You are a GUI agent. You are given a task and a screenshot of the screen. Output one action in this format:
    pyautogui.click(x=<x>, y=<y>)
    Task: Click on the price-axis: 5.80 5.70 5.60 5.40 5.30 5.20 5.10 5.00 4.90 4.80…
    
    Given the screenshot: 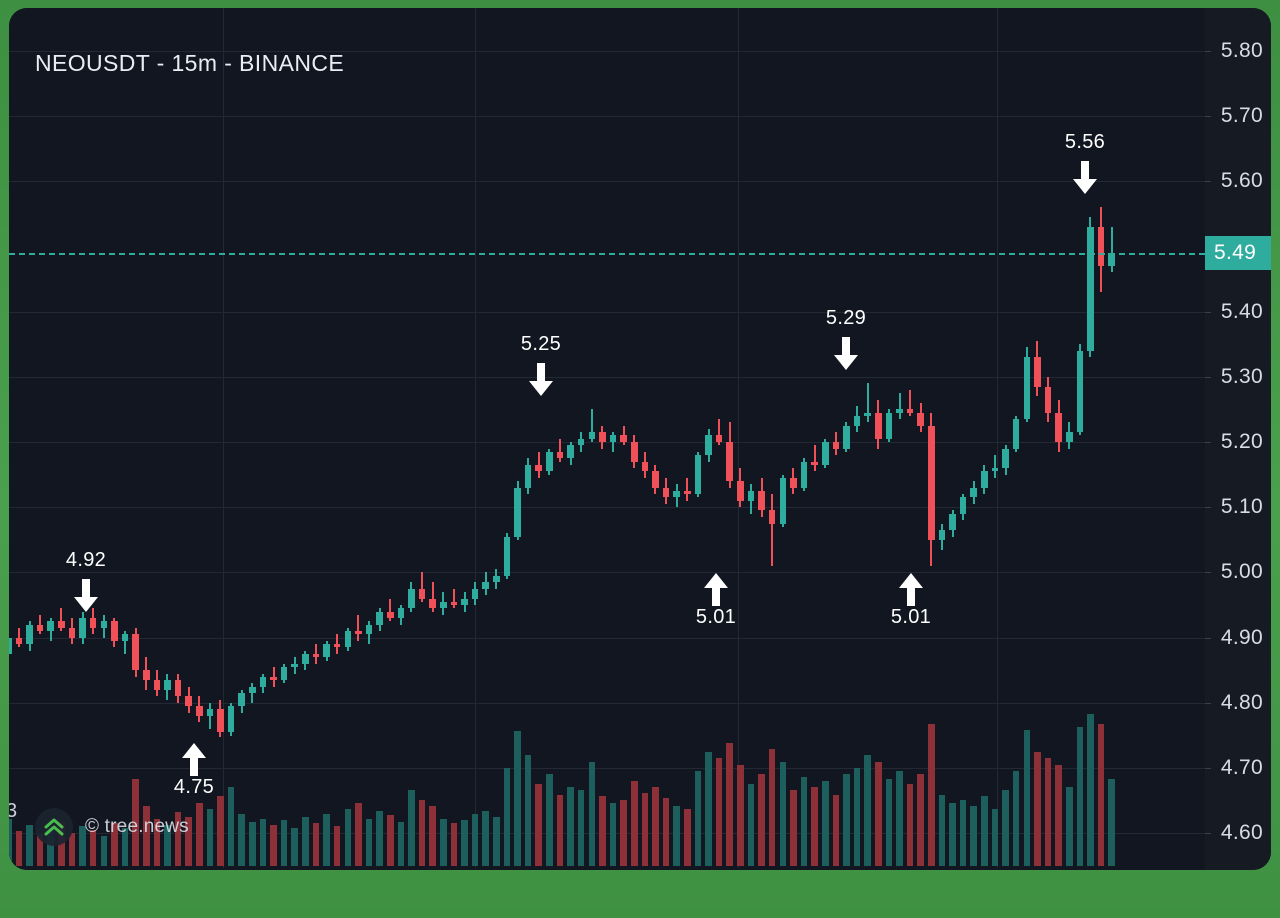 What is the action you would take?
    pyautogui.click(x=1238, y=439)
    